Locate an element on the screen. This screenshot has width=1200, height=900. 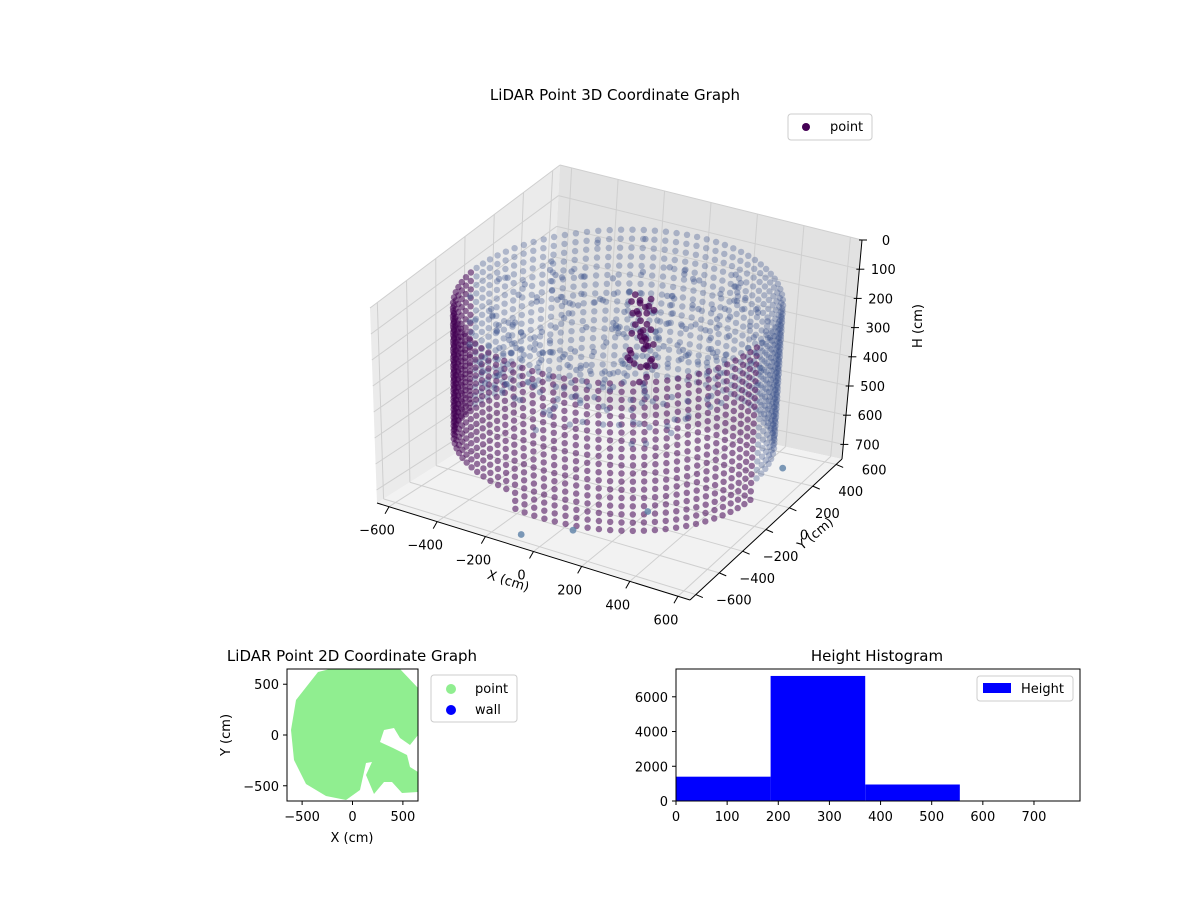
y-tick-label-3d: −600 is located at coordinates (734, 601).